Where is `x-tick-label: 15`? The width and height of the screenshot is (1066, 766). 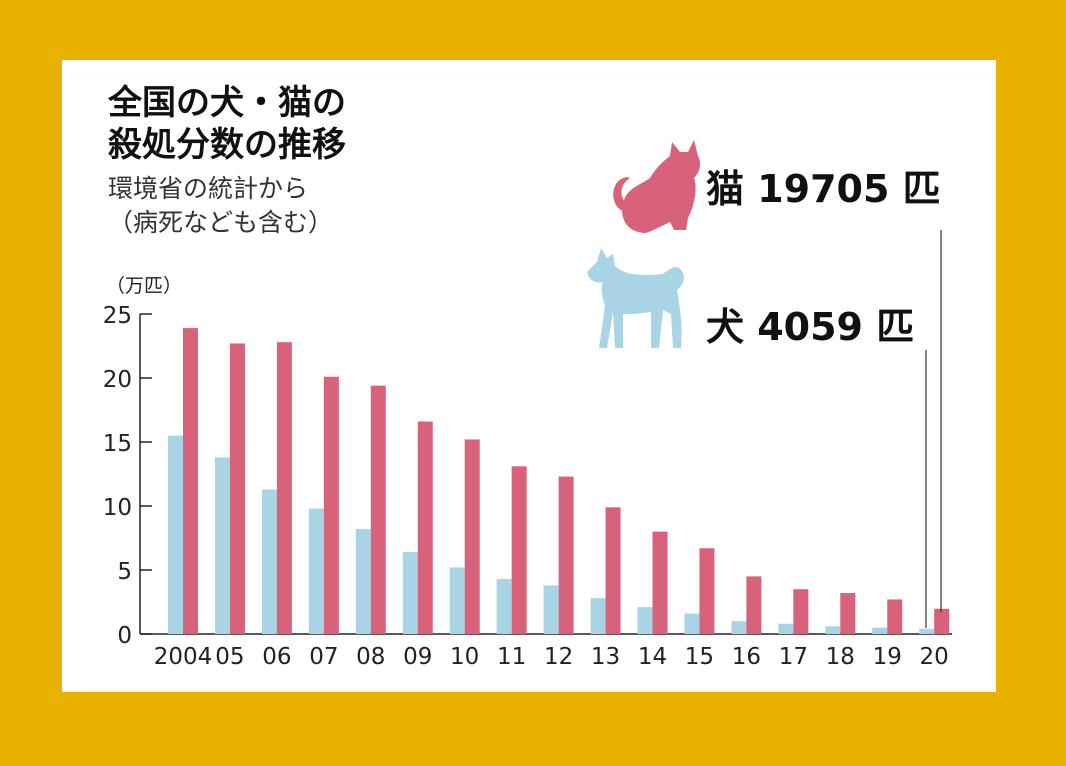 x-tick-label: 15 is located at coordinates (699, 657).